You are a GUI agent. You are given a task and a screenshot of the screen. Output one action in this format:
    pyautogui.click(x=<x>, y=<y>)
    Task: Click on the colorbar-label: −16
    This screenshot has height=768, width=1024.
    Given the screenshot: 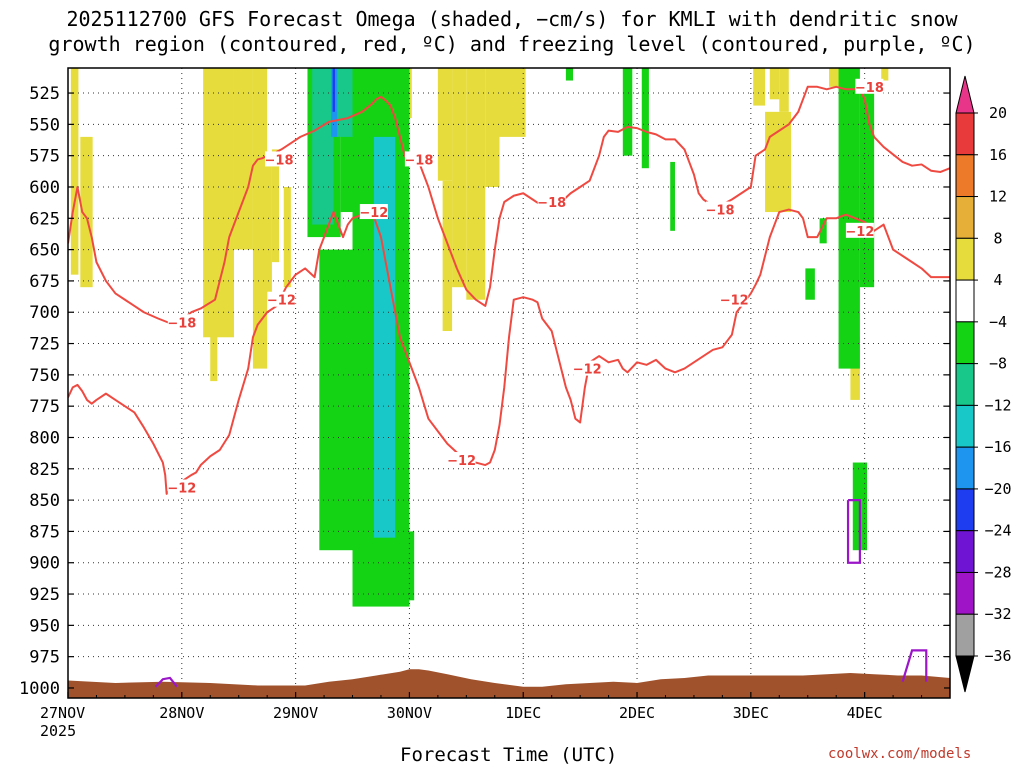 What is the action you would take?
    pyautogui.click(x=997, y=447)
    